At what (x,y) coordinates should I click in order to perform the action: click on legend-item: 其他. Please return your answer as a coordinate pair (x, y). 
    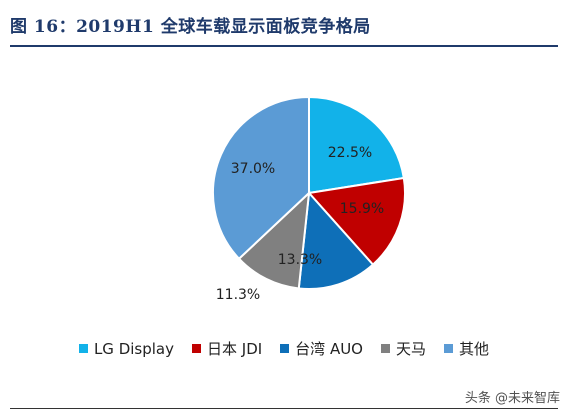
    Looking at the image, I should click on (466, 348).